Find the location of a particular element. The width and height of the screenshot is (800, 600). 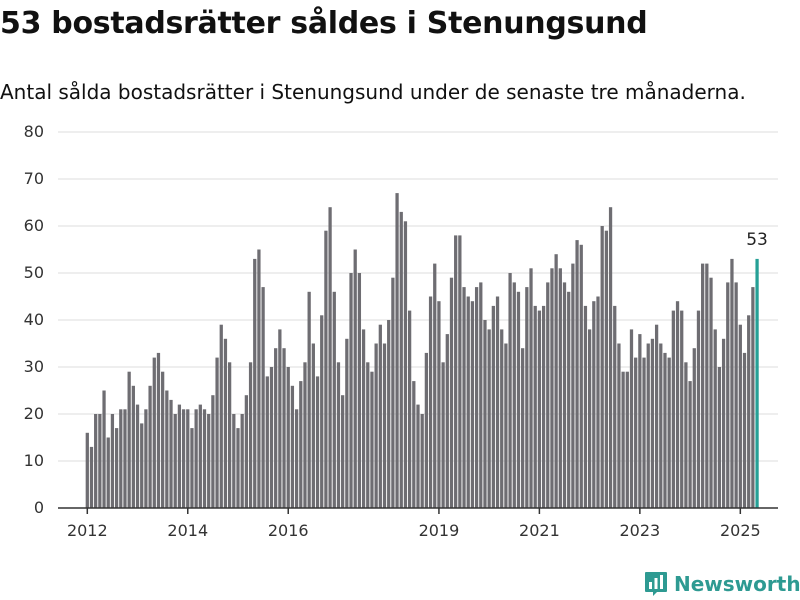

x-tick-label: 2021 is located at coordinates (539, 529).